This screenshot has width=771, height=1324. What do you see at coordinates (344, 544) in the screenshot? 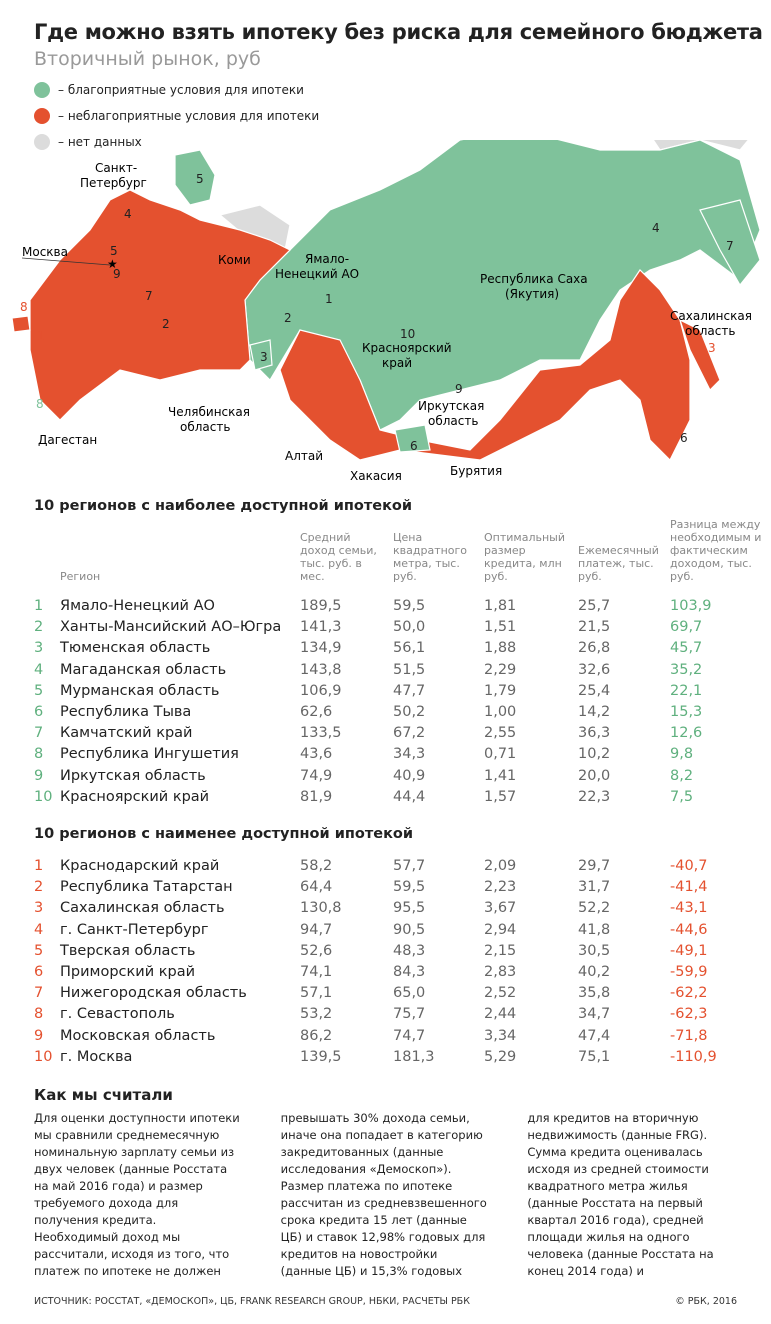
I see `column-header: Средний доход семьи, тыс. руб. в мес.` at bounding box center [344, 544].